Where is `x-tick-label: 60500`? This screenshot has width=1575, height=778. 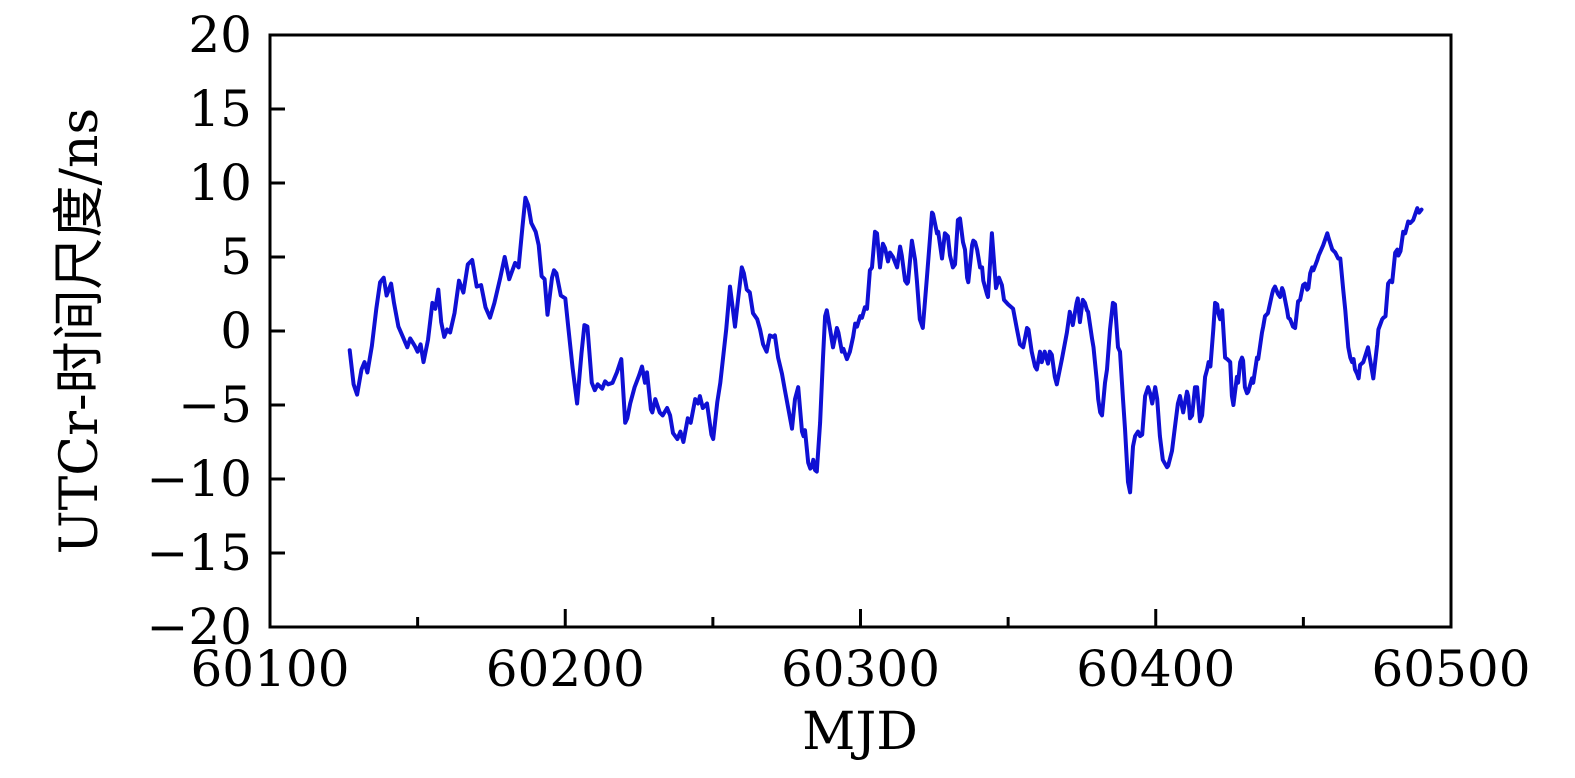 x-tick-label: 60500 is located at coordinates (1451, 669).